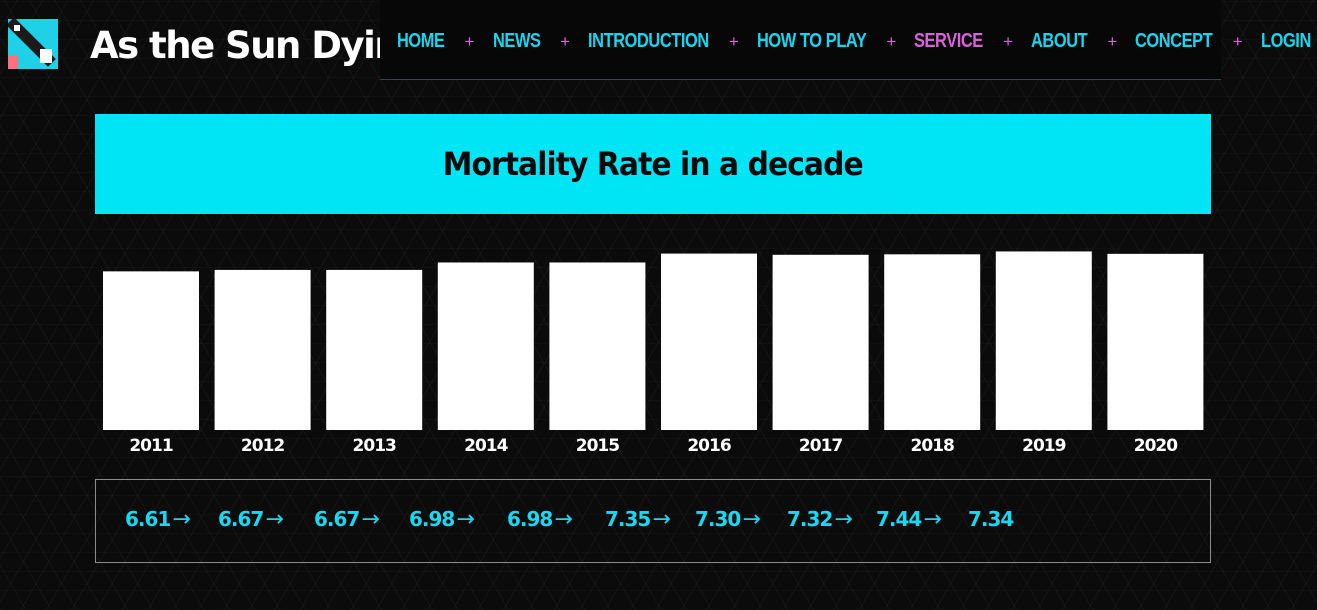 The height and width of the screenshot is (610, 1317). Describe the element at coordinates (1155, 341) in the screenshot. I see `bar-2020` at that location.